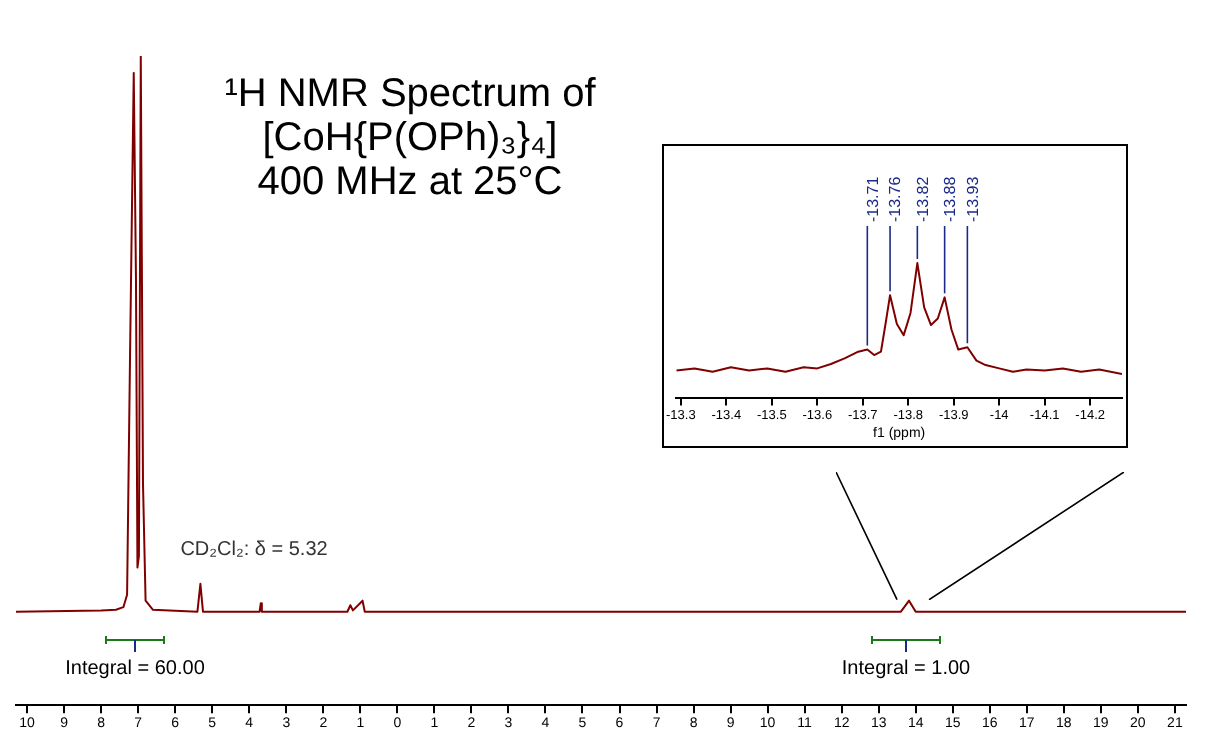 This screenshot has height=742, width=1210. What do you see at coordinates (135, 668) in the screenshot?
I see `annotation: Integral = 60.00` at bounding box center [135, 668].